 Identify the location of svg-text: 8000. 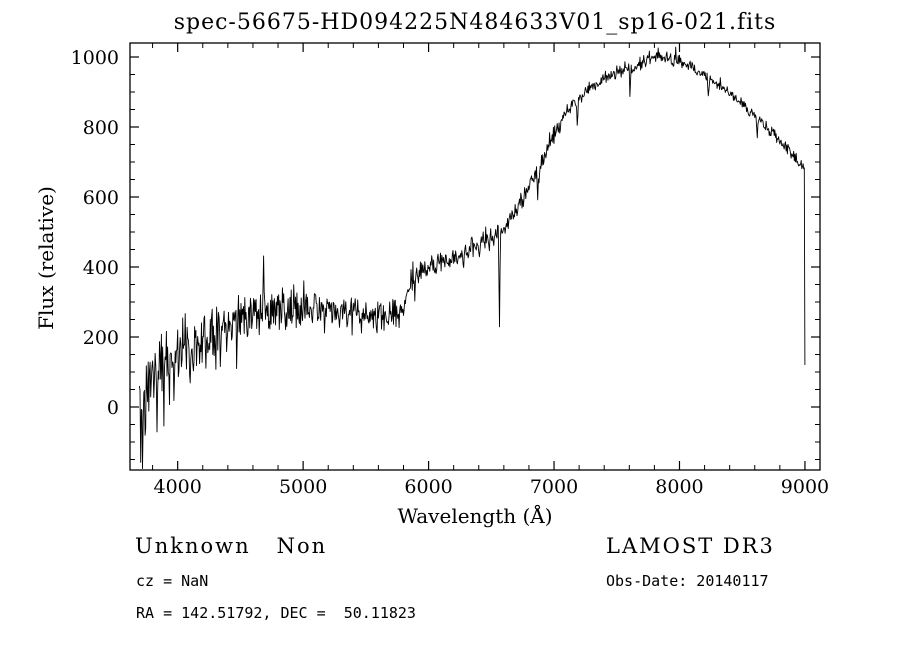
(679, 487).